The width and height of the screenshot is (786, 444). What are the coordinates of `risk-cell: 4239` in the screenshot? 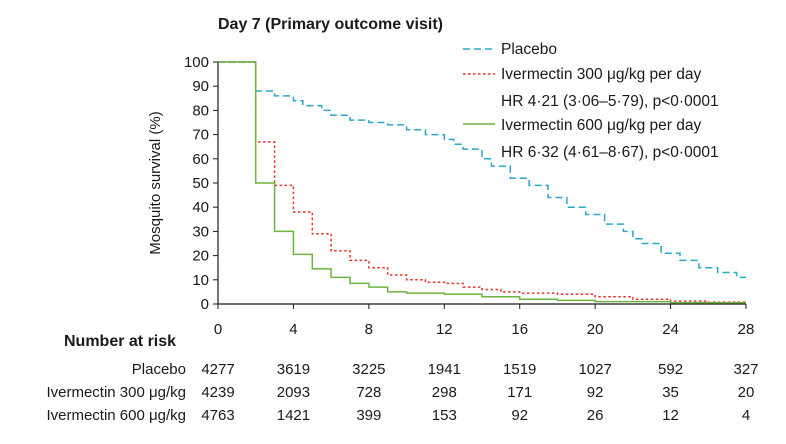 It's located at (217, 392).